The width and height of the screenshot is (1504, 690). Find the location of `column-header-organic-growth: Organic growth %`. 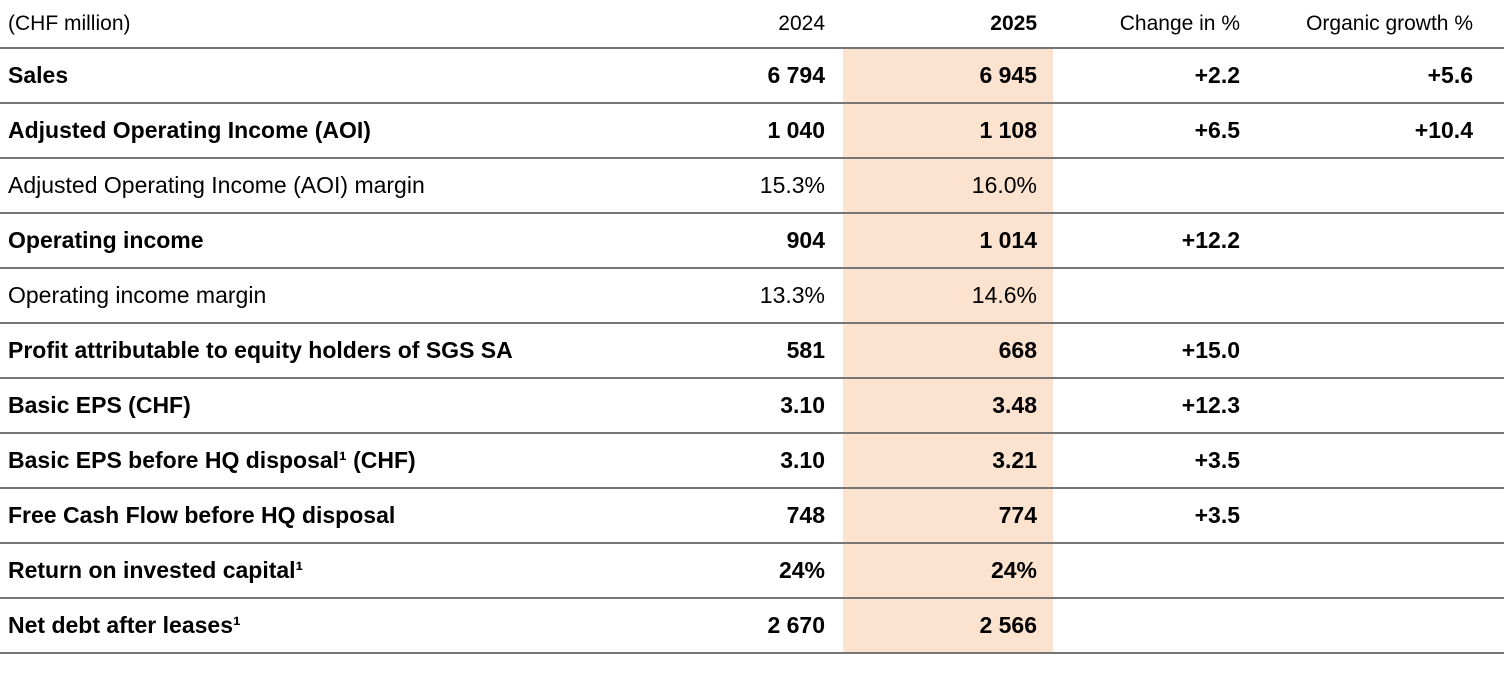

column-header-organic-growth: Organic growth % is located at coordinates (1389, 23).